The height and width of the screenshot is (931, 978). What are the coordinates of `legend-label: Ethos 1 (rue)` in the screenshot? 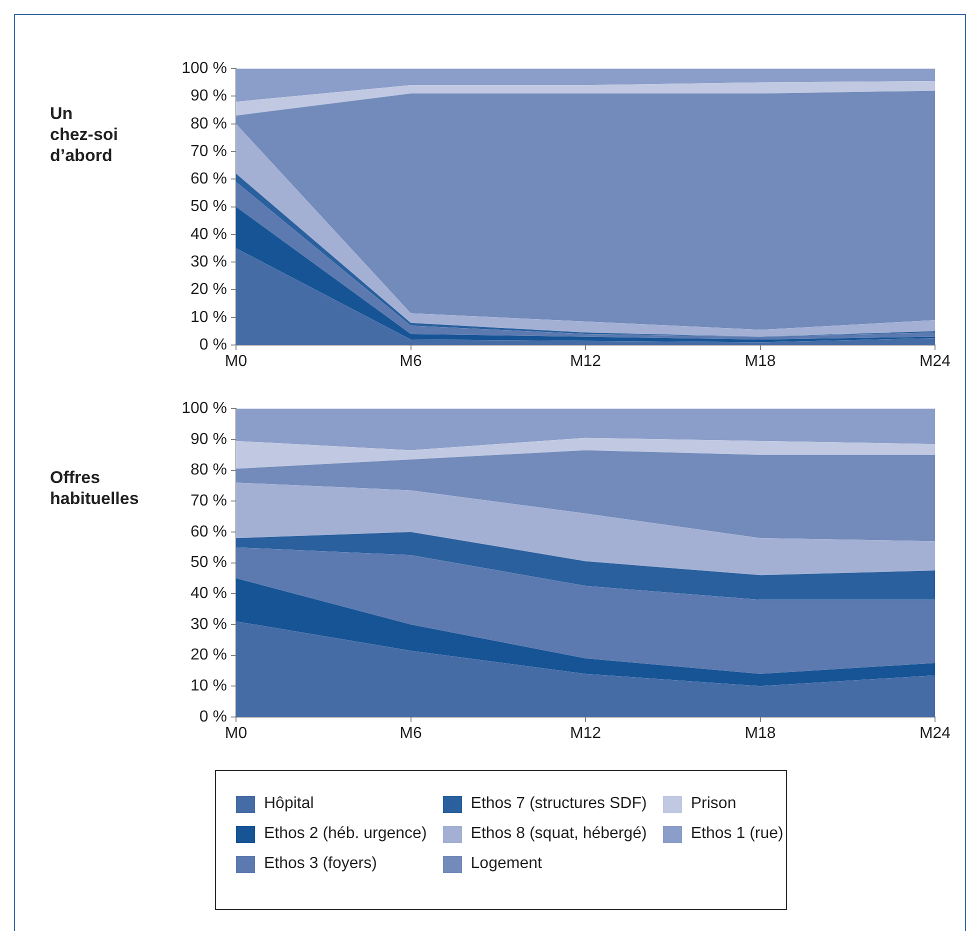 It's located at (737, 834).